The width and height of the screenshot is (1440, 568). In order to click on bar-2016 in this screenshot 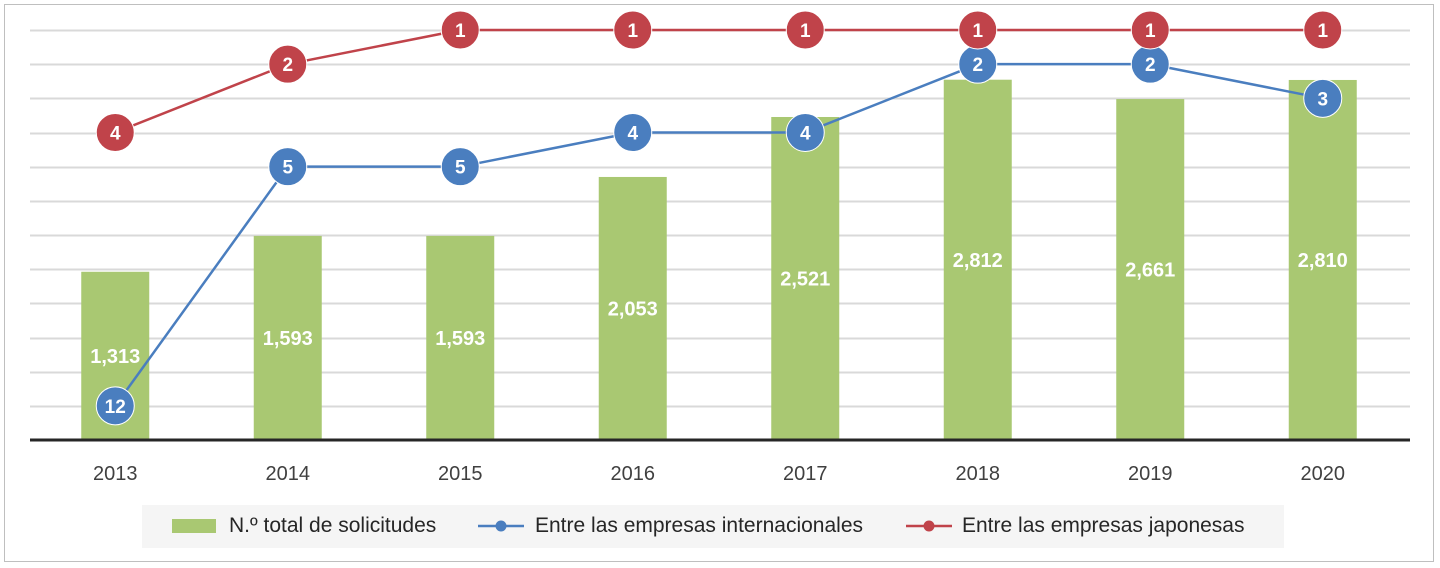, I will do `click(632, 308)`.